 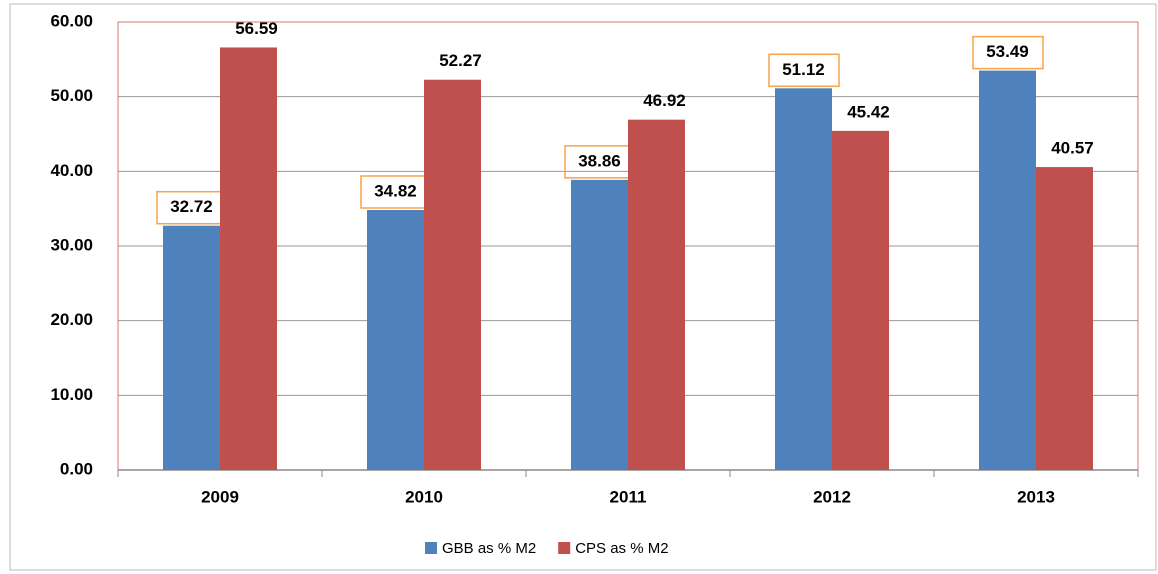 I want to click on x-tick-label: 2012, so click(x=832, y=496).